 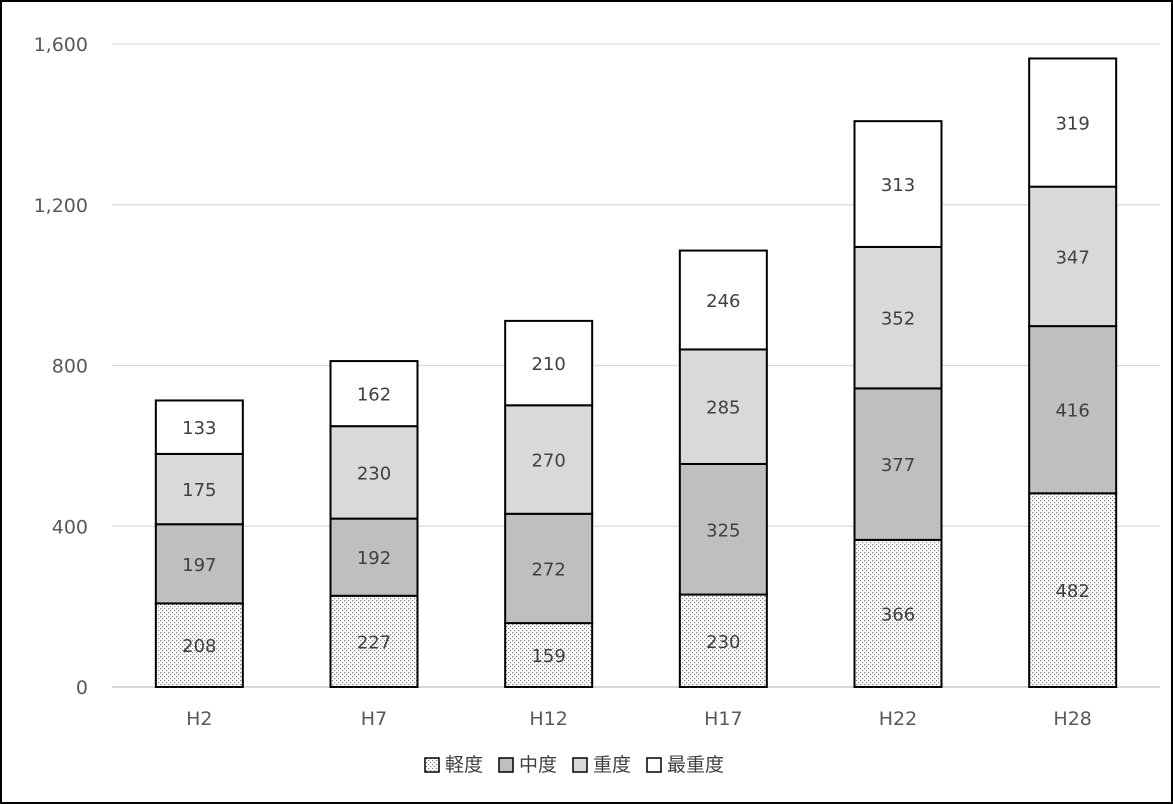 What do you see at coordinates (612, 765) in the screenshot?
I see `legend-label: 重度` at bounding box center [612, 765].